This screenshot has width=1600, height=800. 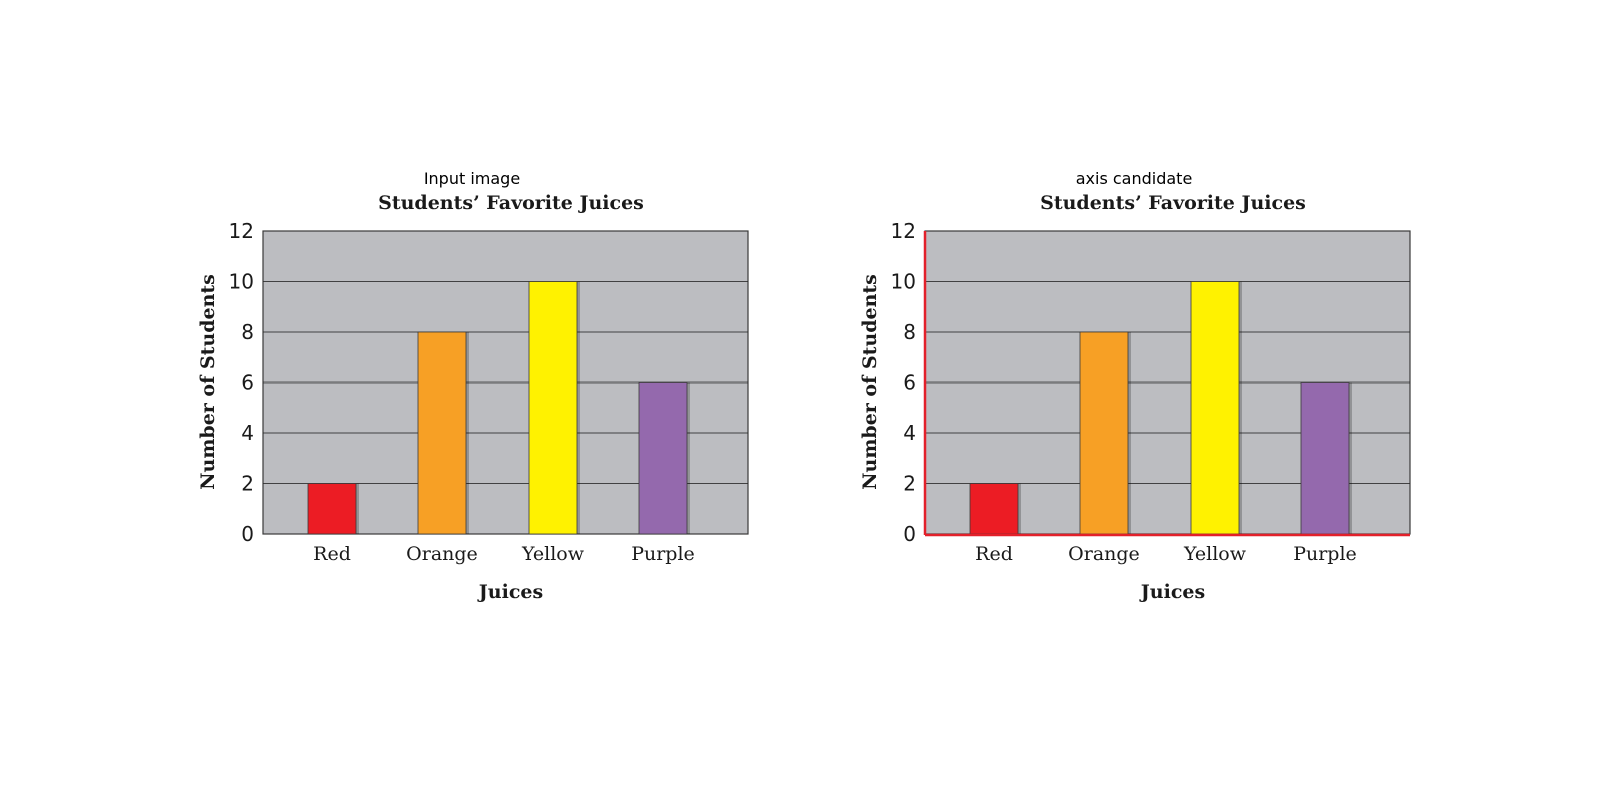 I want to click on panel-caption: Input image, so click(x=472, y=178).